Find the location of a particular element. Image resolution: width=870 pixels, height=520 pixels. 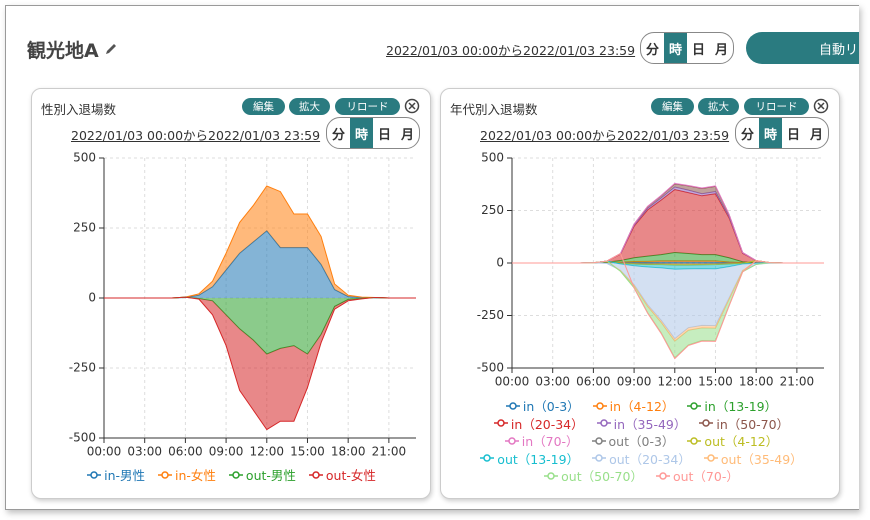

y-tick-label: -250 is located at coordinates (490, 315).